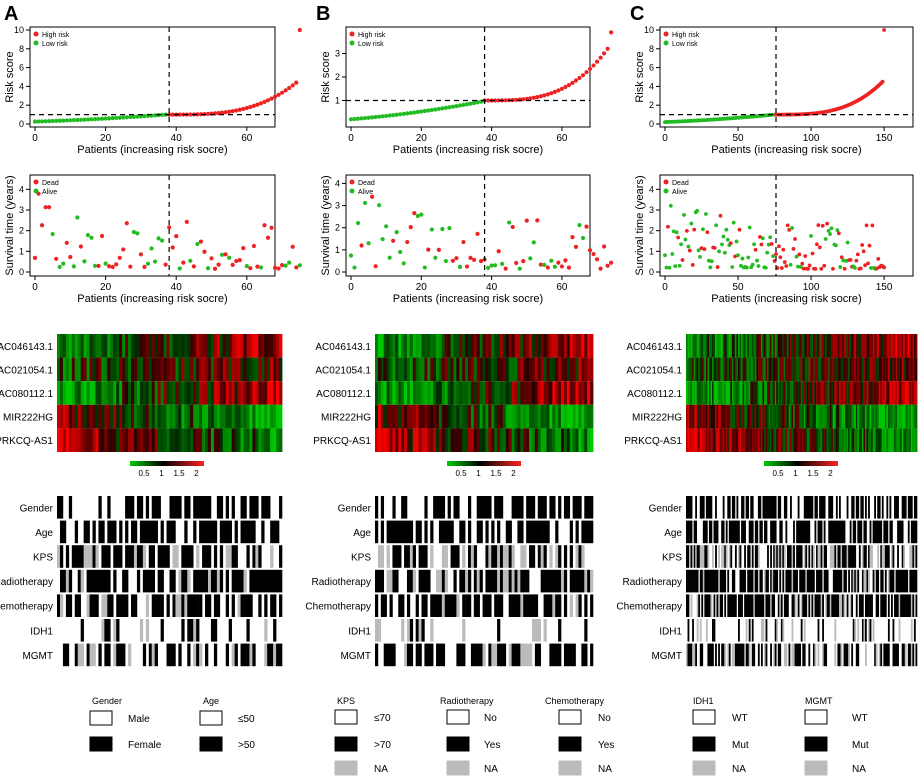 Image resolution: width=918 pixels, height=777 pixels. I want to click on legend-item-label: >50, so click(246, 745).